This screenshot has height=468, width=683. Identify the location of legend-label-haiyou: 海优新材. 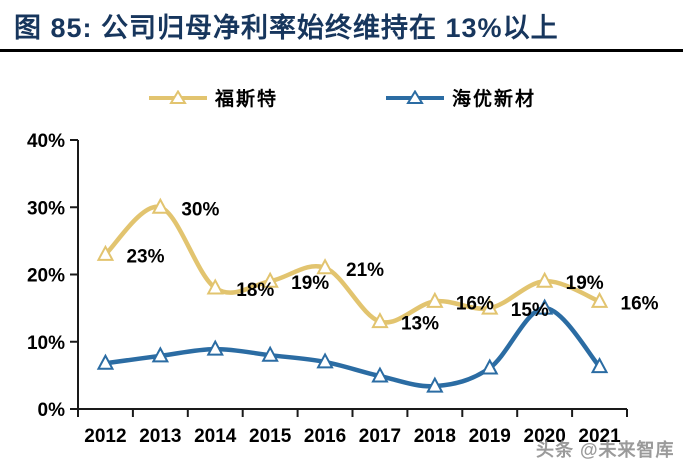
(494, 99).